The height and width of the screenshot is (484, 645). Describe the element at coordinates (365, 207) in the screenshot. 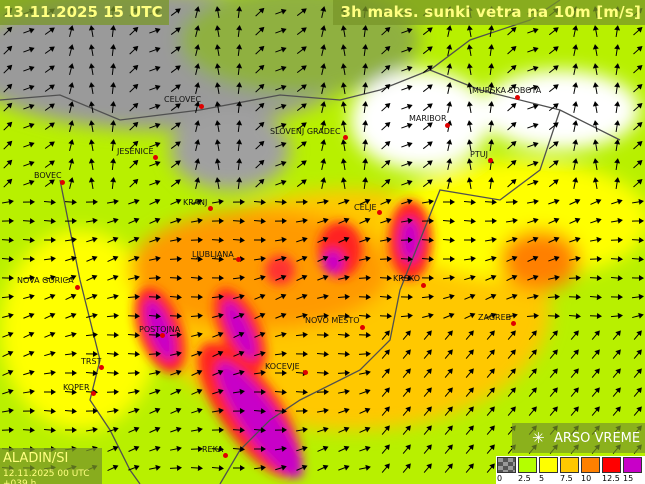

I see `city-label: CELJE` at that location.